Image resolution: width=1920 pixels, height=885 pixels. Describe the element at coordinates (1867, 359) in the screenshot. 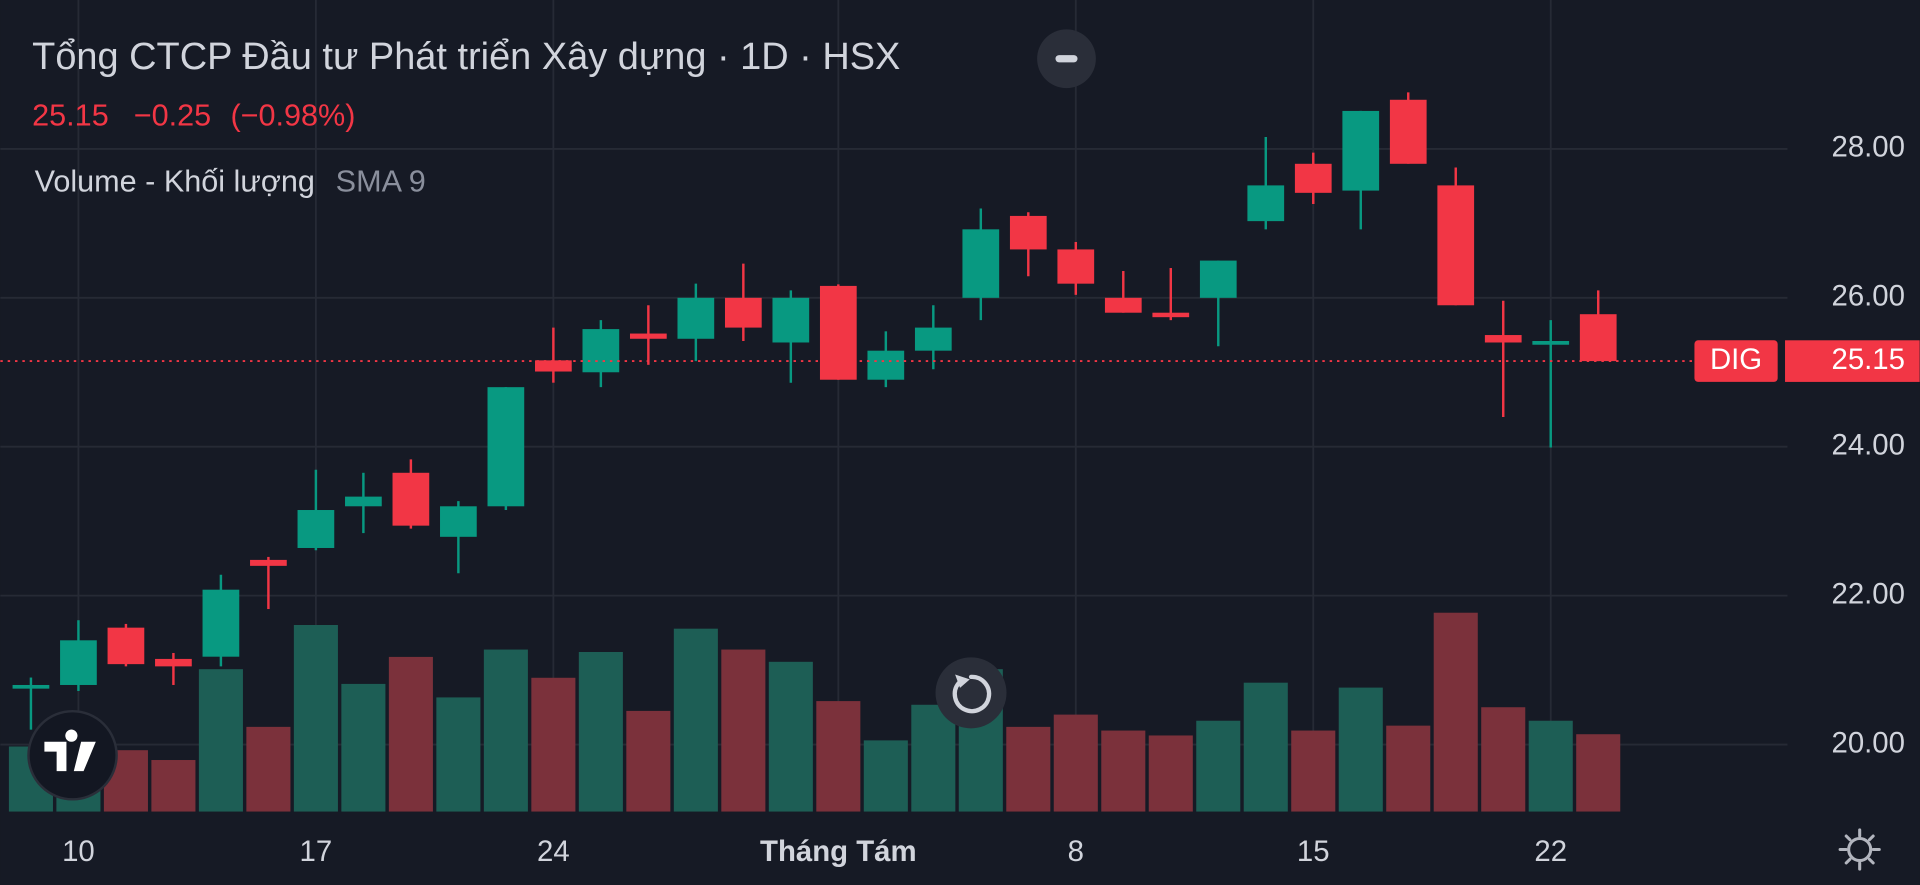

I see `price-tag: 25.15` at that location.